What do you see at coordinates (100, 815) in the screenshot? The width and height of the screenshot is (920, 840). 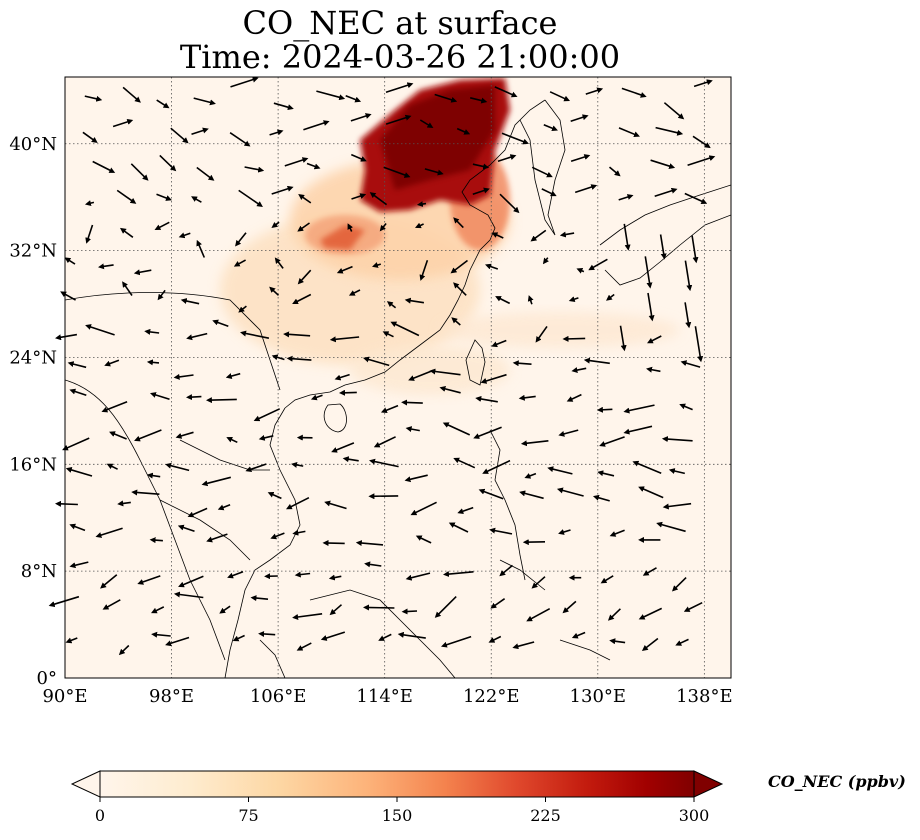 I see `colorbar-tick-label: 0` at bounding box center [100, 815].